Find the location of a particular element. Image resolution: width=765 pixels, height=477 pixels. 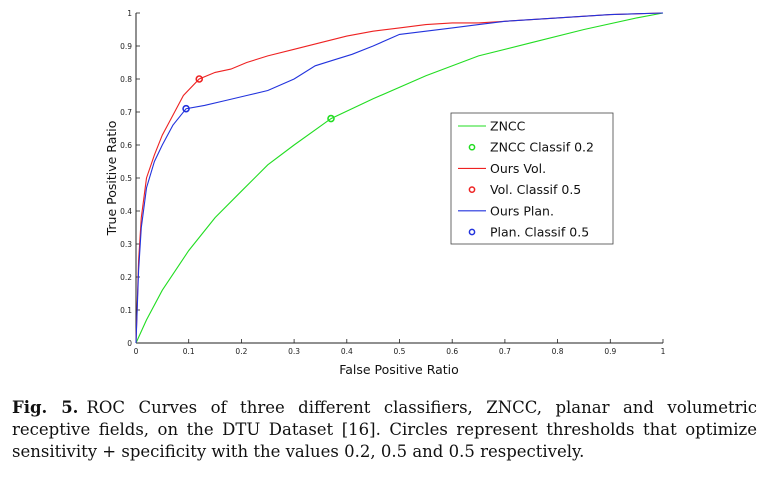

x-tick-label: 0.6 is located at coordinates (452, 351).